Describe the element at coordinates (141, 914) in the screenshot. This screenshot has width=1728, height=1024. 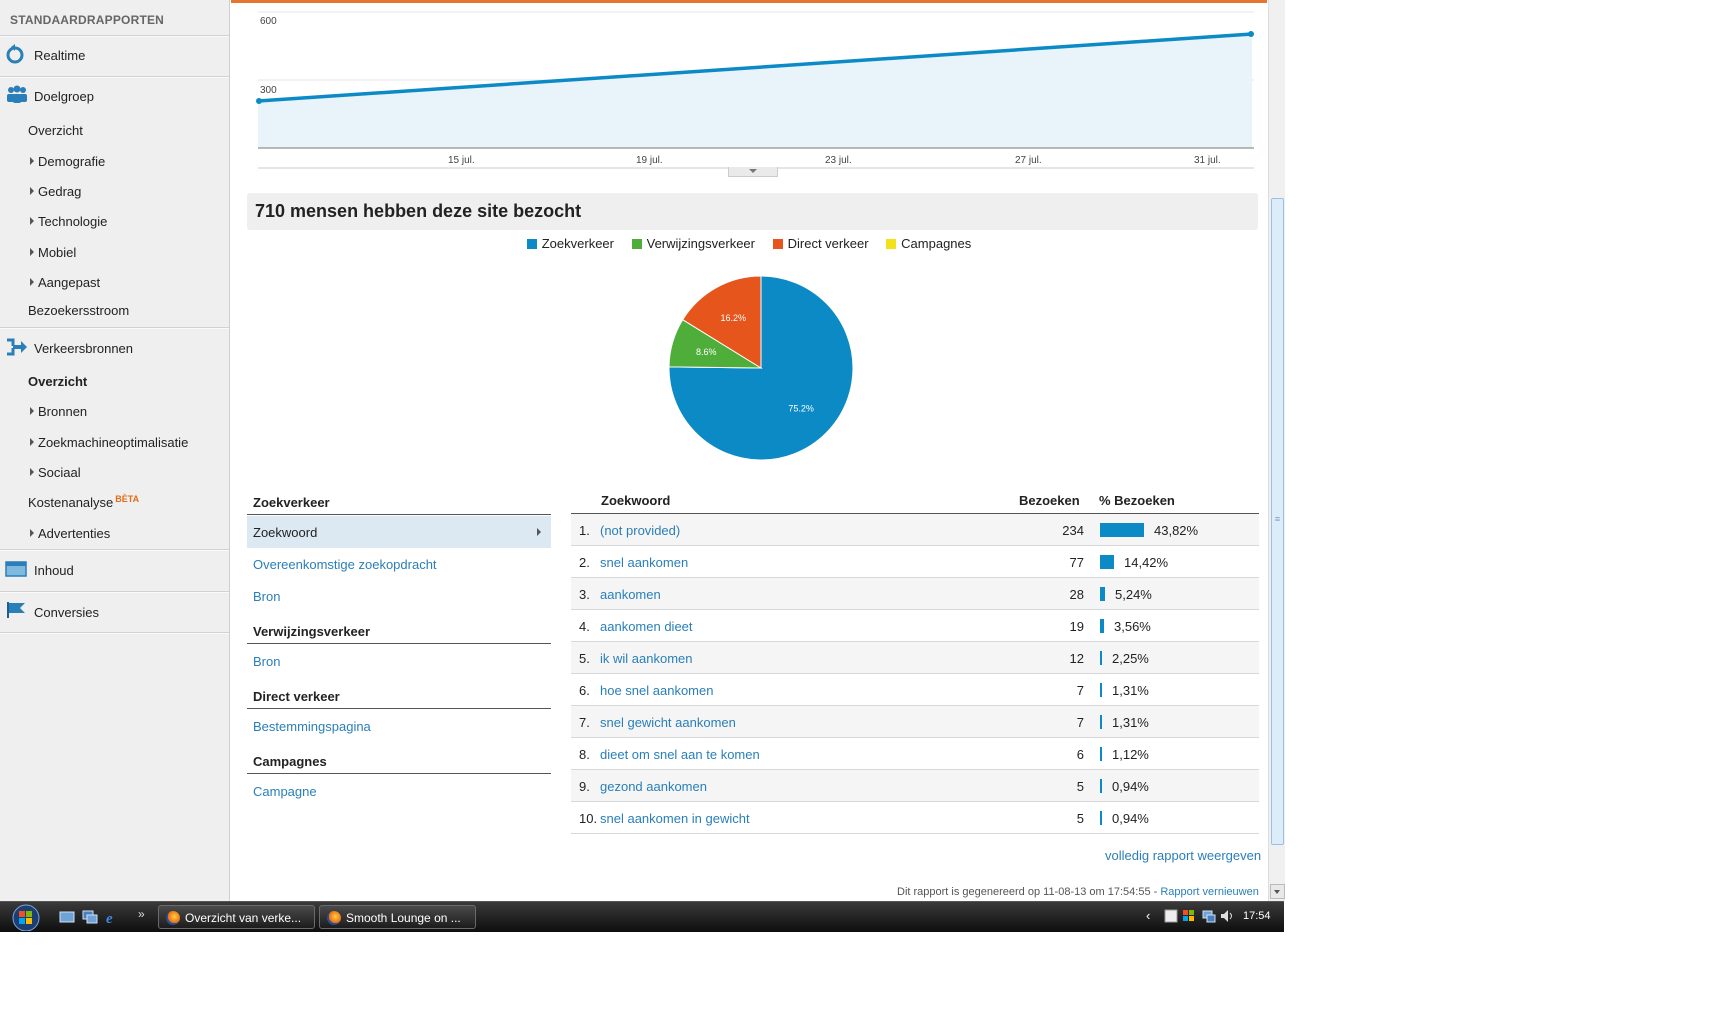
I see `quicklaunch-overflow-icon: »` at that location.